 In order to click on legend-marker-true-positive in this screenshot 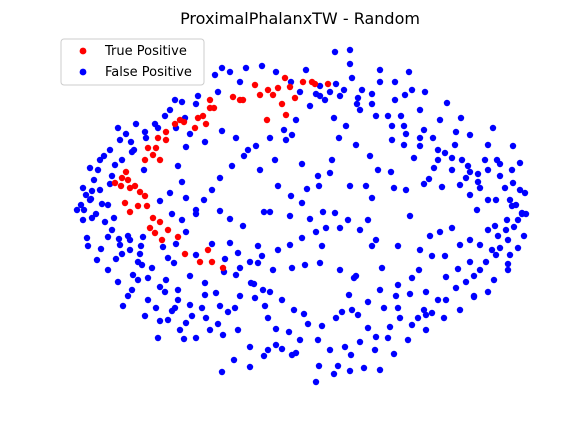, I will do `click(83, 51)`.